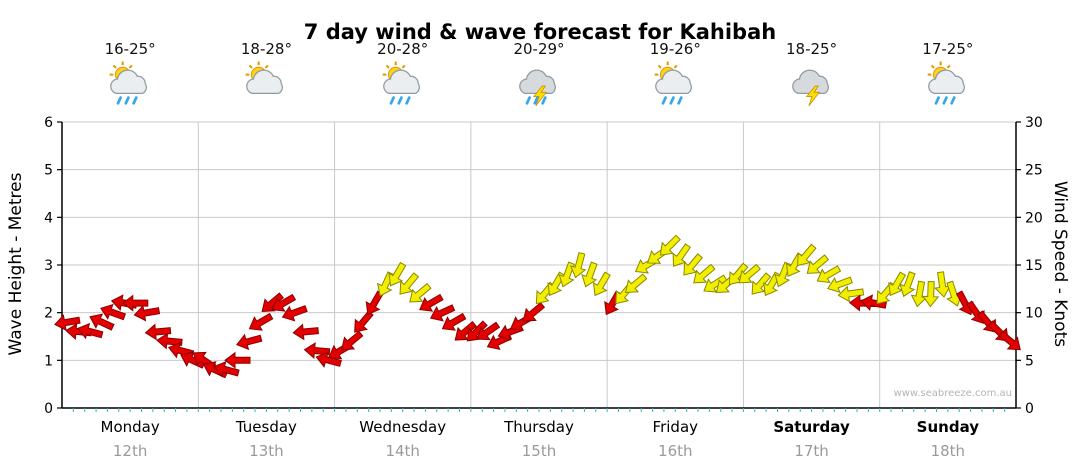 The image size is (1080, 475). What do you see at coordinates (402, 451) in the screenshot?
I see `date-label: 14th` at bounding box center [402, 451].